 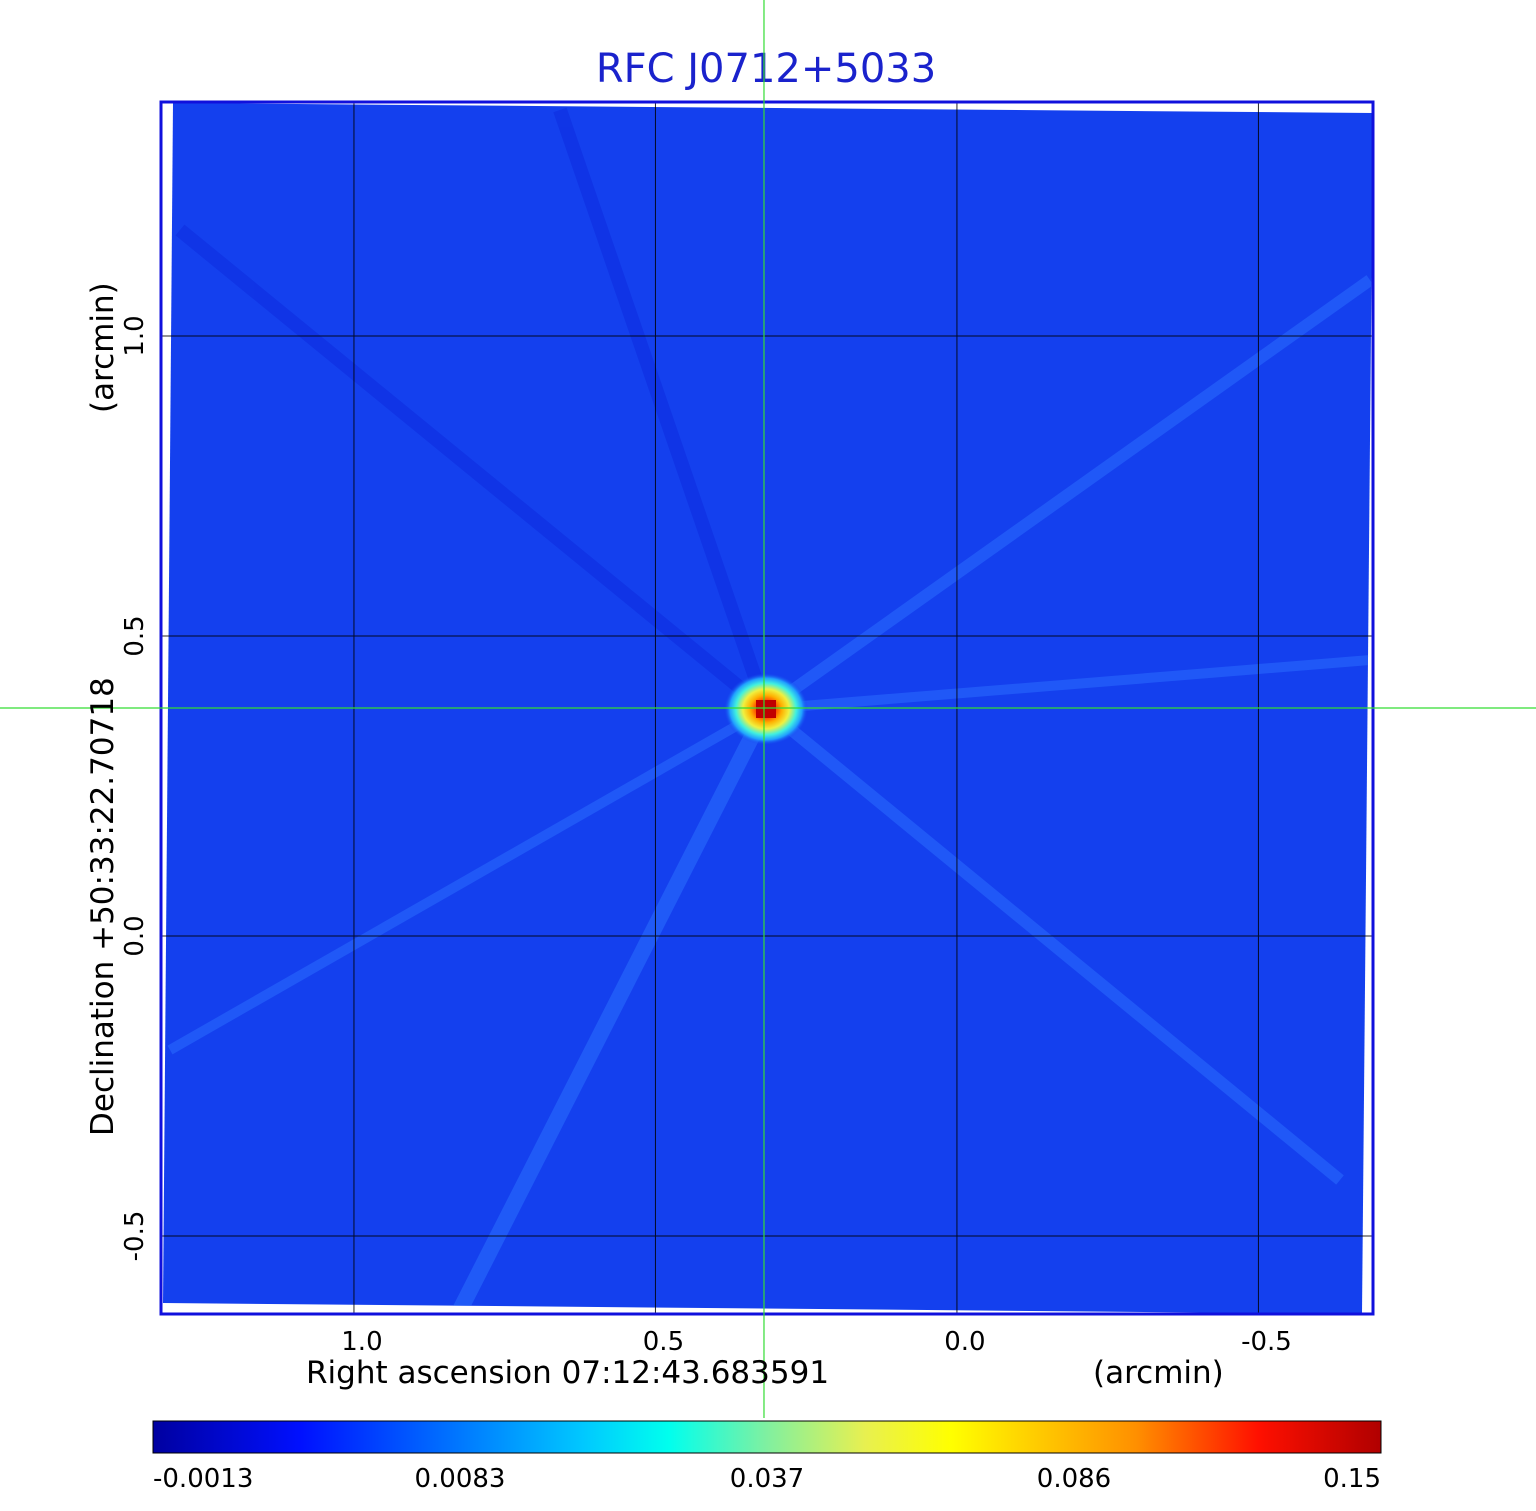 I want to click on y-tick-label: 1.0, so click(x=135, y=335).